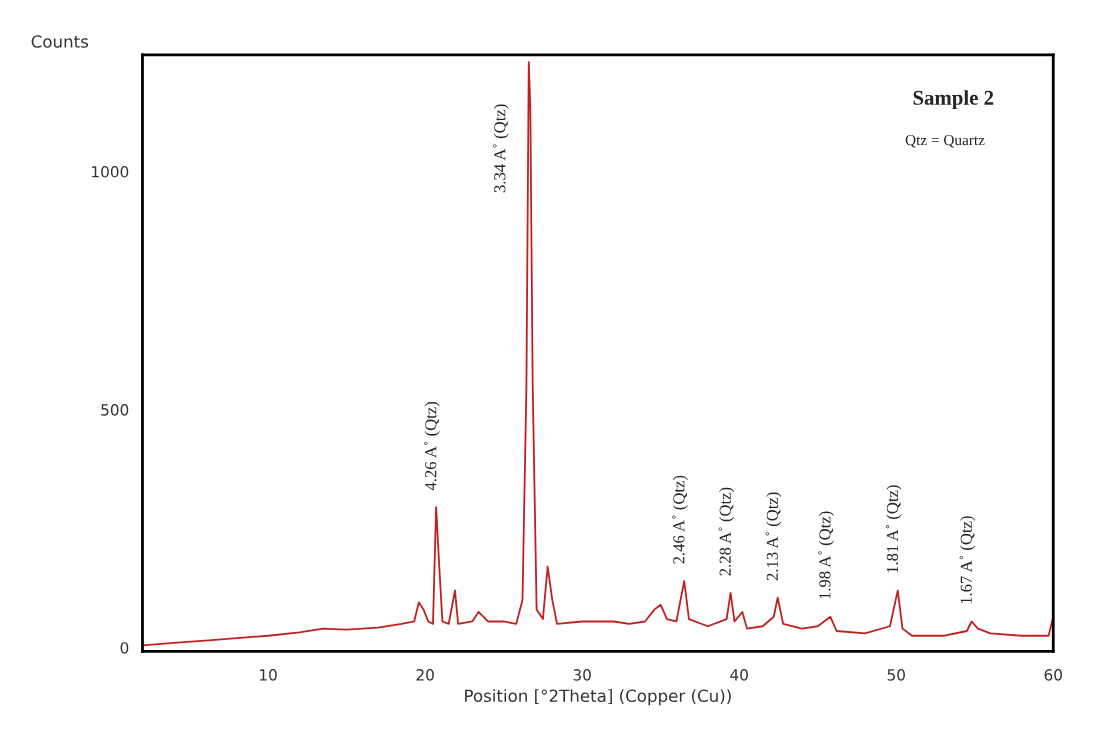 This screenshot has height=732, width=1096. What do you see at coordinates (726, 531) in the screenshot?
I see `annotation: 2.28 A˚ (Qtz)` at bounding box center [726, 531].